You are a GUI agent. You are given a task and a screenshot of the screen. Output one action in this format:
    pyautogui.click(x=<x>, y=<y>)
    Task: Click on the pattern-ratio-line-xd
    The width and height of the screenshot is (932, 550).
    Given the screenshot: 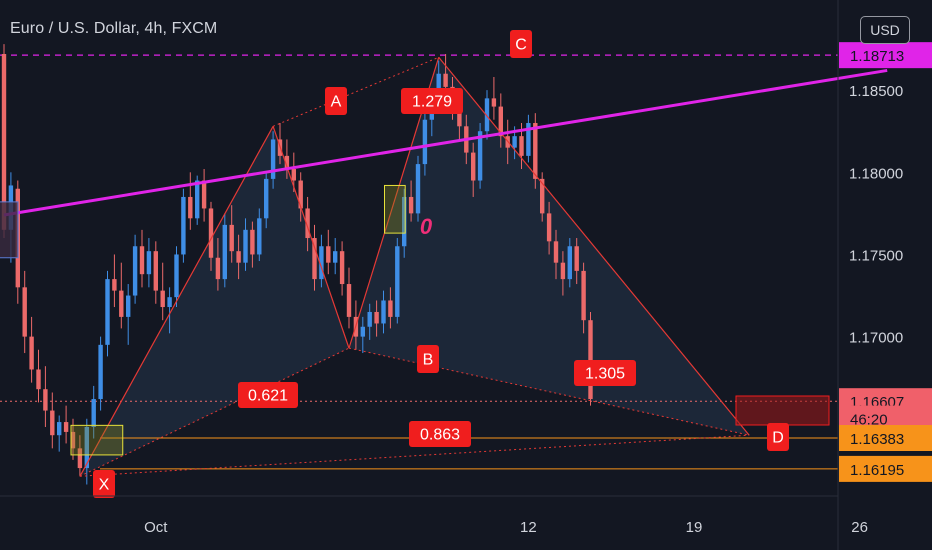 What is the action you would take?
    pyautogui.click(x=414, y=455)
    